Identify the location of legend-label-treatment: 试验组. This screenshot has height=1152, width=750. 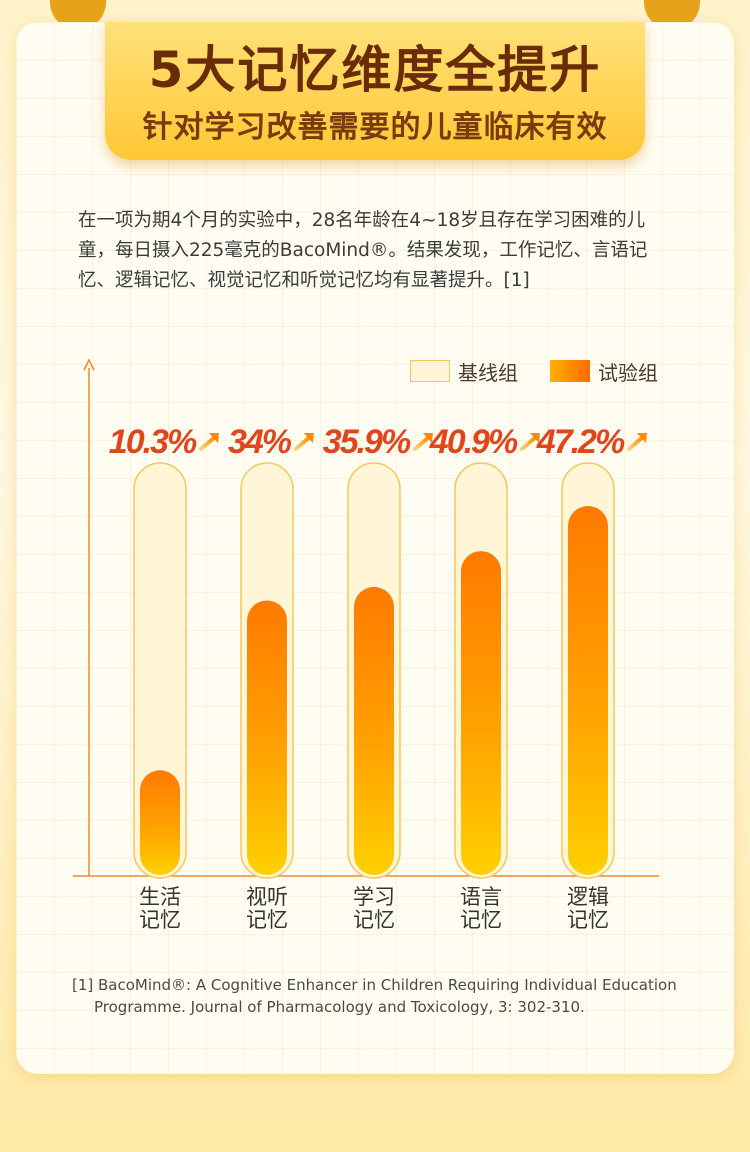
(628, 372).